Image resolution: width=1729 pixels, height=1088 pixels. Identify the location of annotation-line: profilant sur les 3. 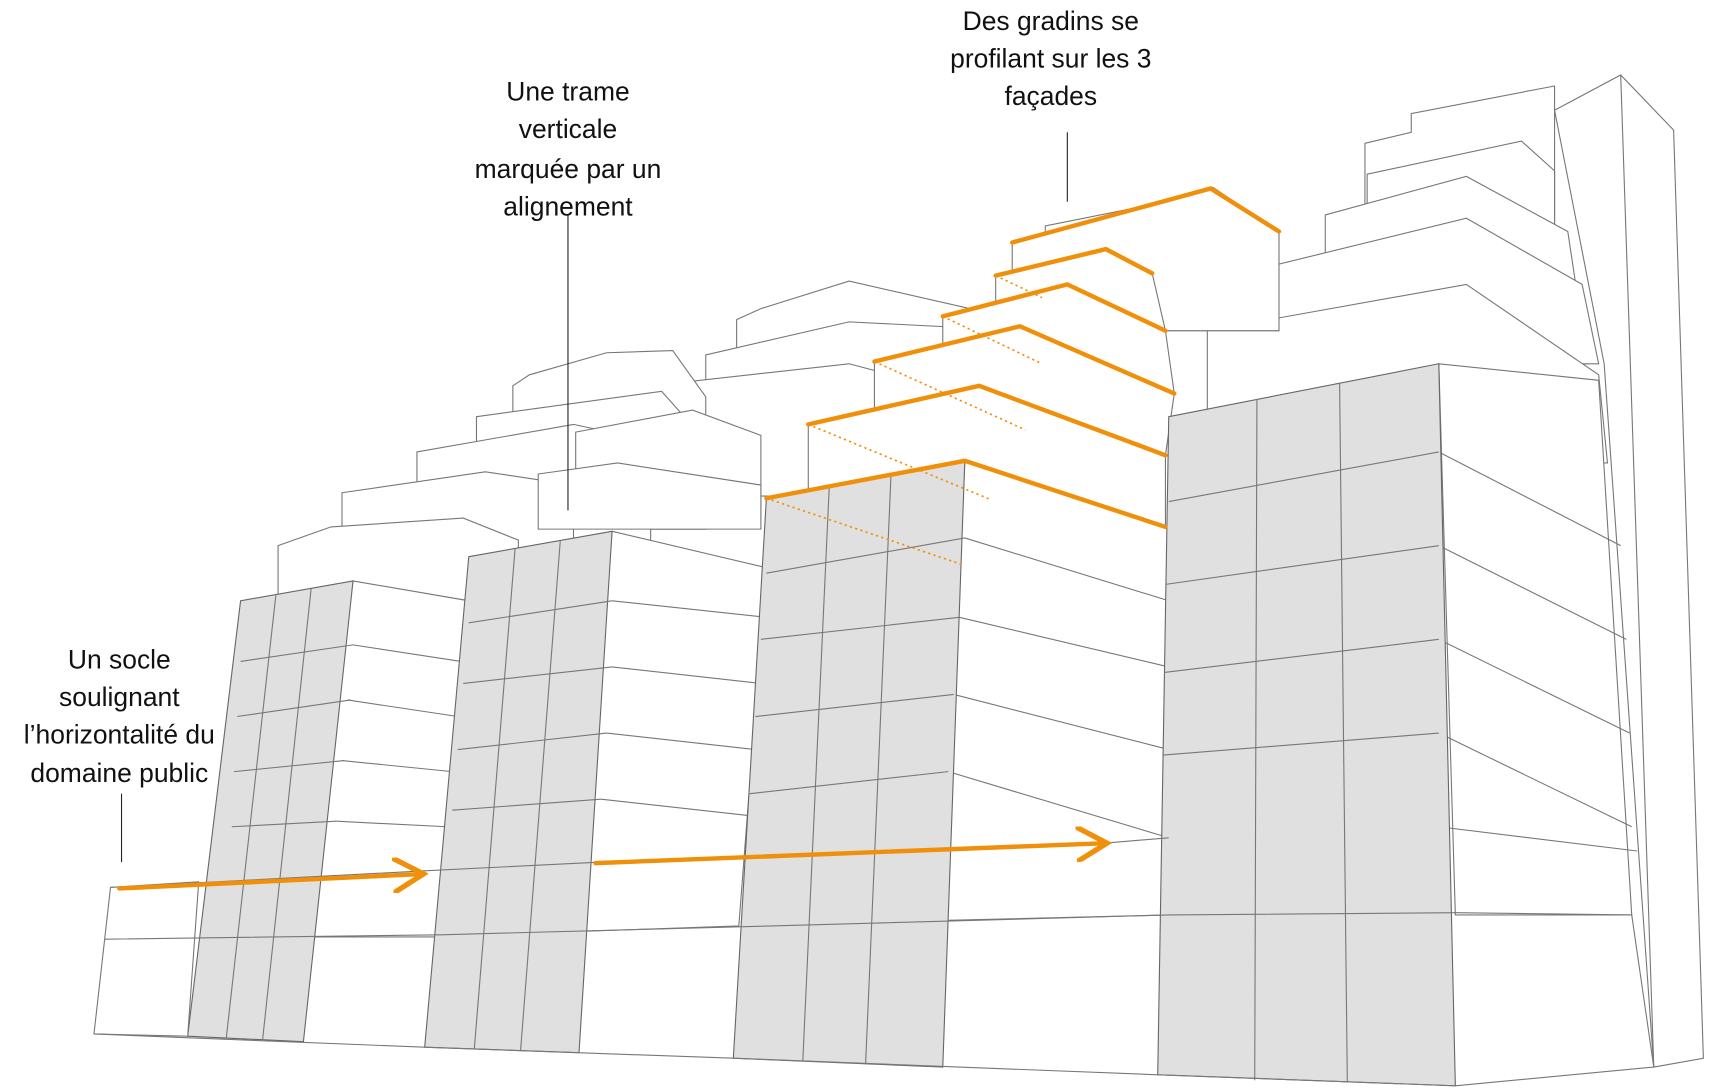
(1050, 59).